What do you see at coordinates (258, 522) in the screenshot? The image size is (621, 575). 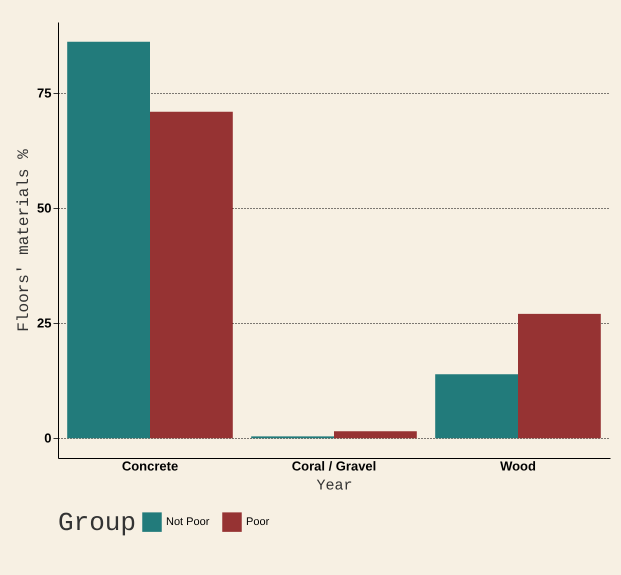 I see `legend-label: Poor` at bounding box center [258, 522].